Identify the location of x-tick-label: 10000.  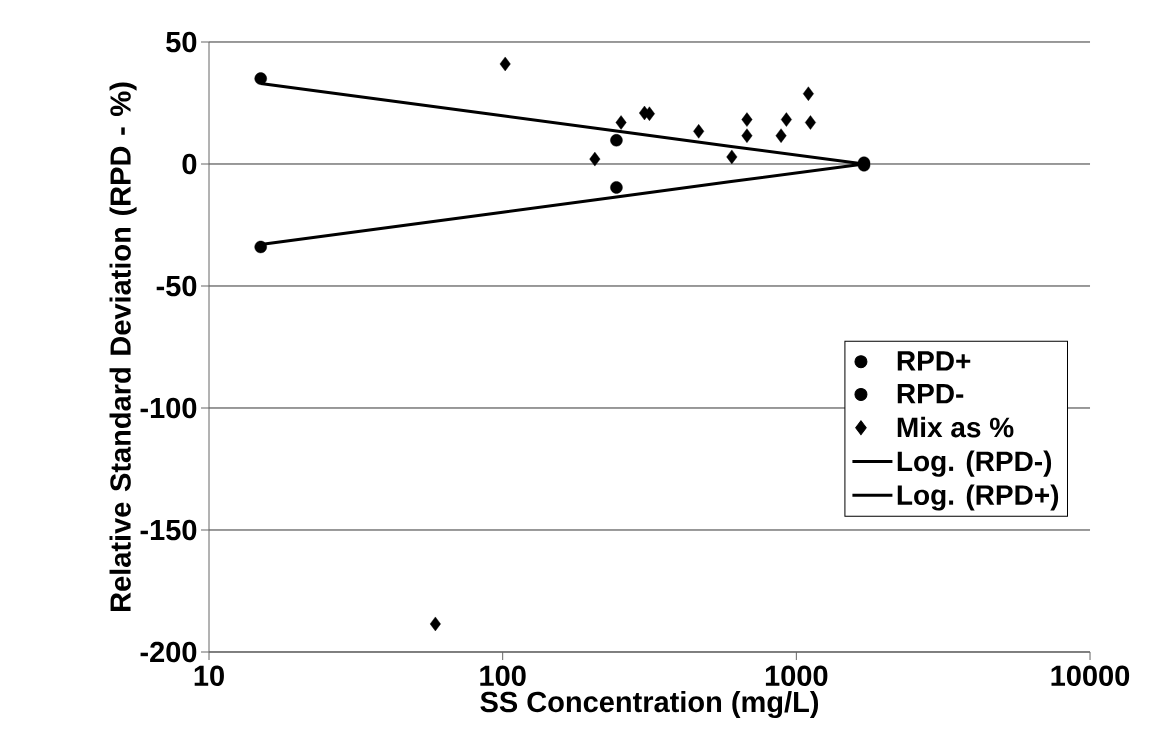
(1090, 676).